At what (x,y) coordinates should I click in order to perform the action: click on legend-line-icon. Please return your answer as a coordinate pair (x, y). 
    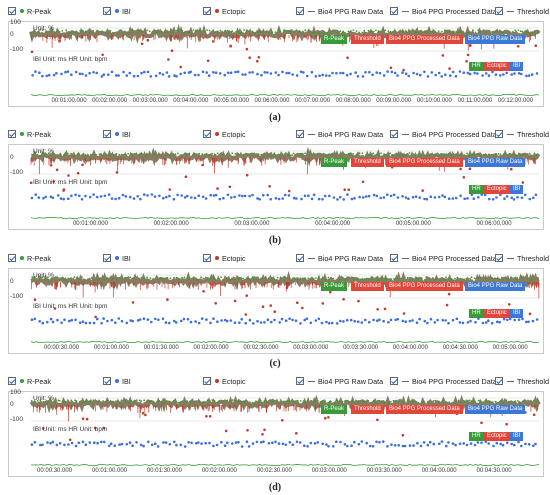
    Looking at the image, I should click on (405, 11).